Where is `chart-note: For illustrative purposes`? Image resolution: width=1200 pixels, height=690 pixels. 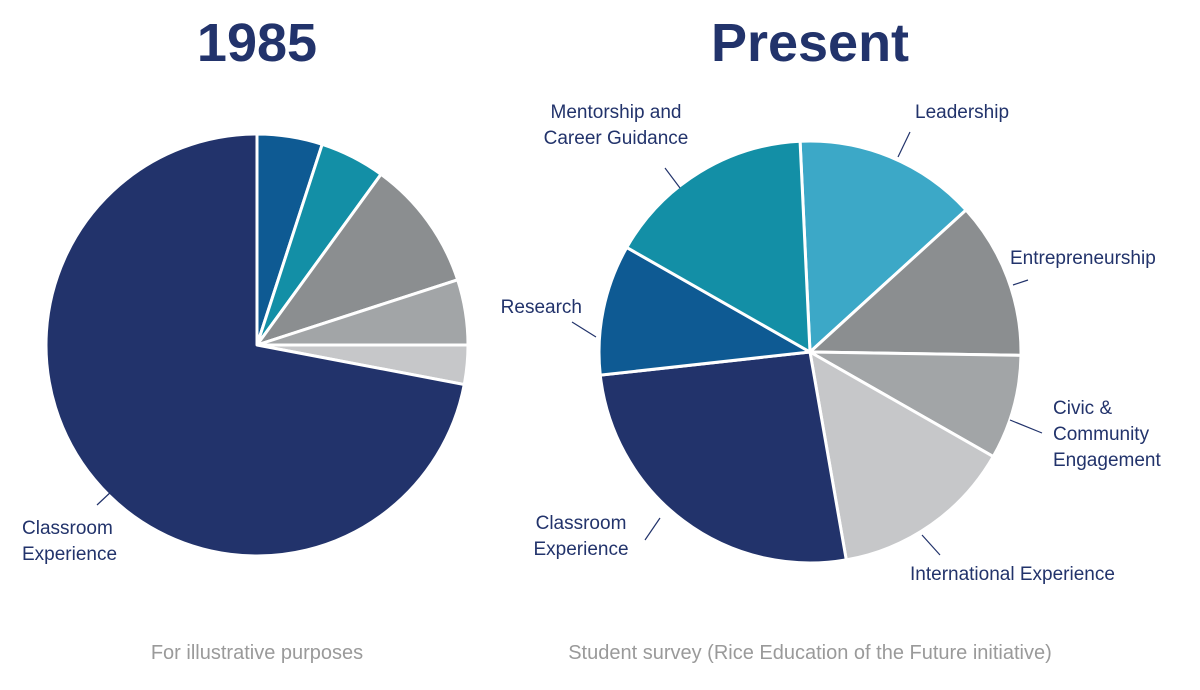
chart-note: For illustrative purposes is located at coordinates (257, 653).